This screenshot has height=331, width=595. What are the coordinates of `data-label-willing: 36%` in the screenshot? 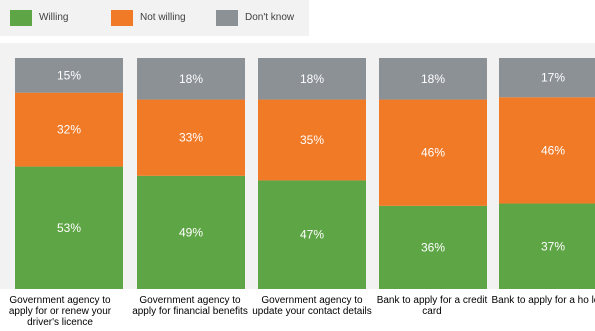 It's located at (433, 247).